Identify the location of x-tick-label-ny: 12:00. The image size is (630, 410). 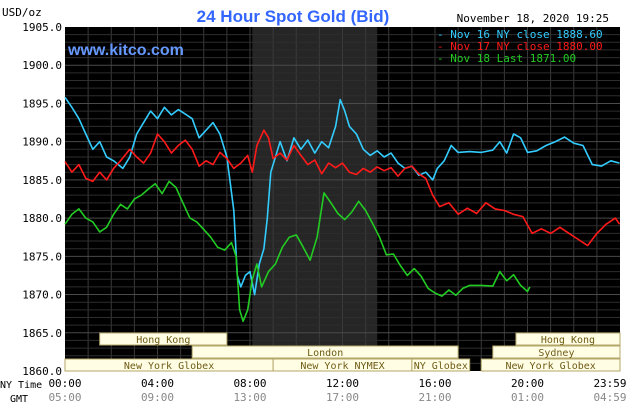
(342, 383).